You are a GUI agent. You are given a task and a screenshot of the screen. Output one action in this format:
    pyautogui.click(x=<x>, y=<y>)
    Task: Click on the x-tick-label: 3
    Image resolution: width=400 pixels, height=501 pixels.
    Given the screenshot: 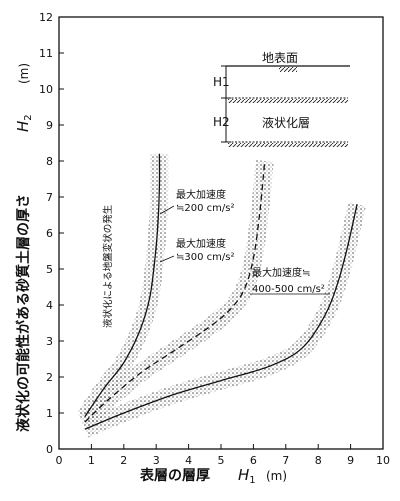 What is the action you would take?
    pyautogui.click(x=156, y=460)
    